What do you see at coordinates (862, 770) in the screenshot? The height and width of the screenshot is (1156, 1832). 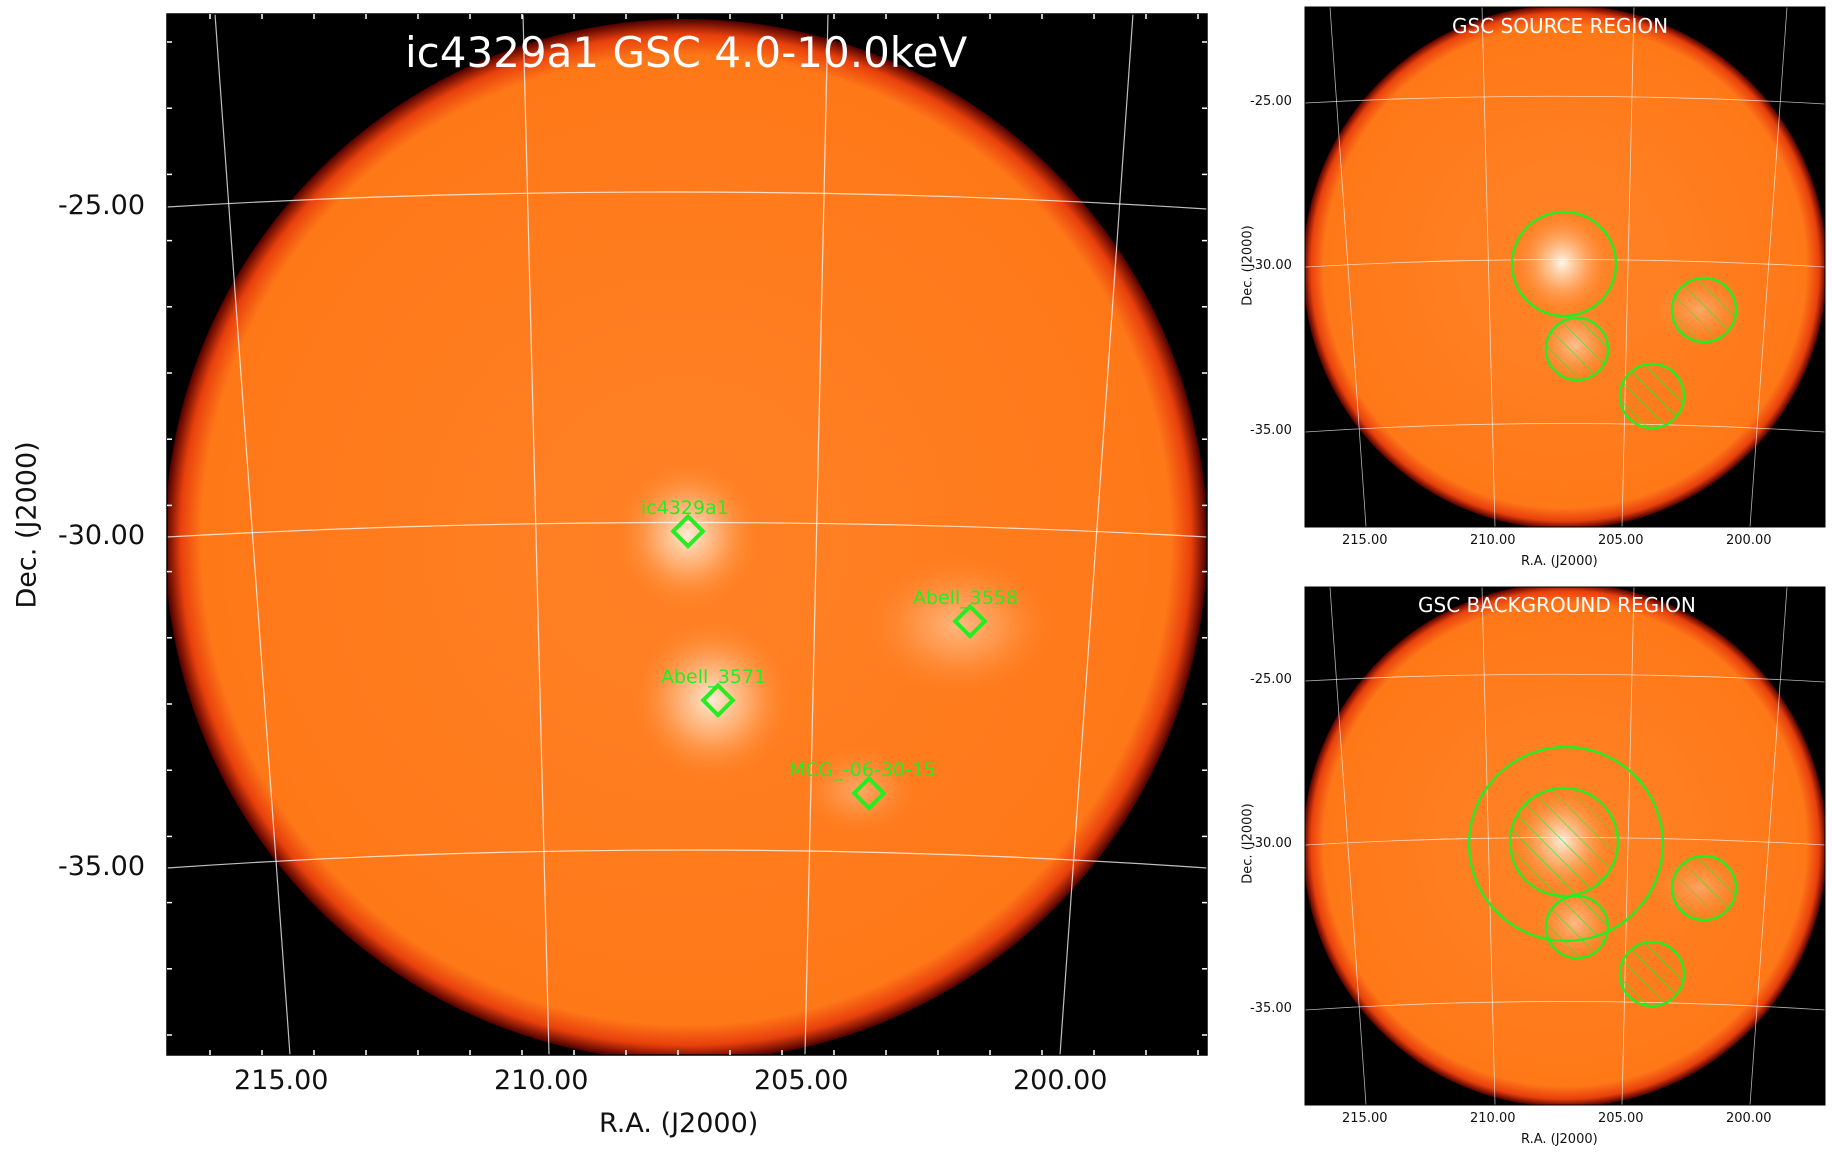 I see `label-mcg-06-30-15: MCG_-06-30-15` at bounding box center [862, 770].